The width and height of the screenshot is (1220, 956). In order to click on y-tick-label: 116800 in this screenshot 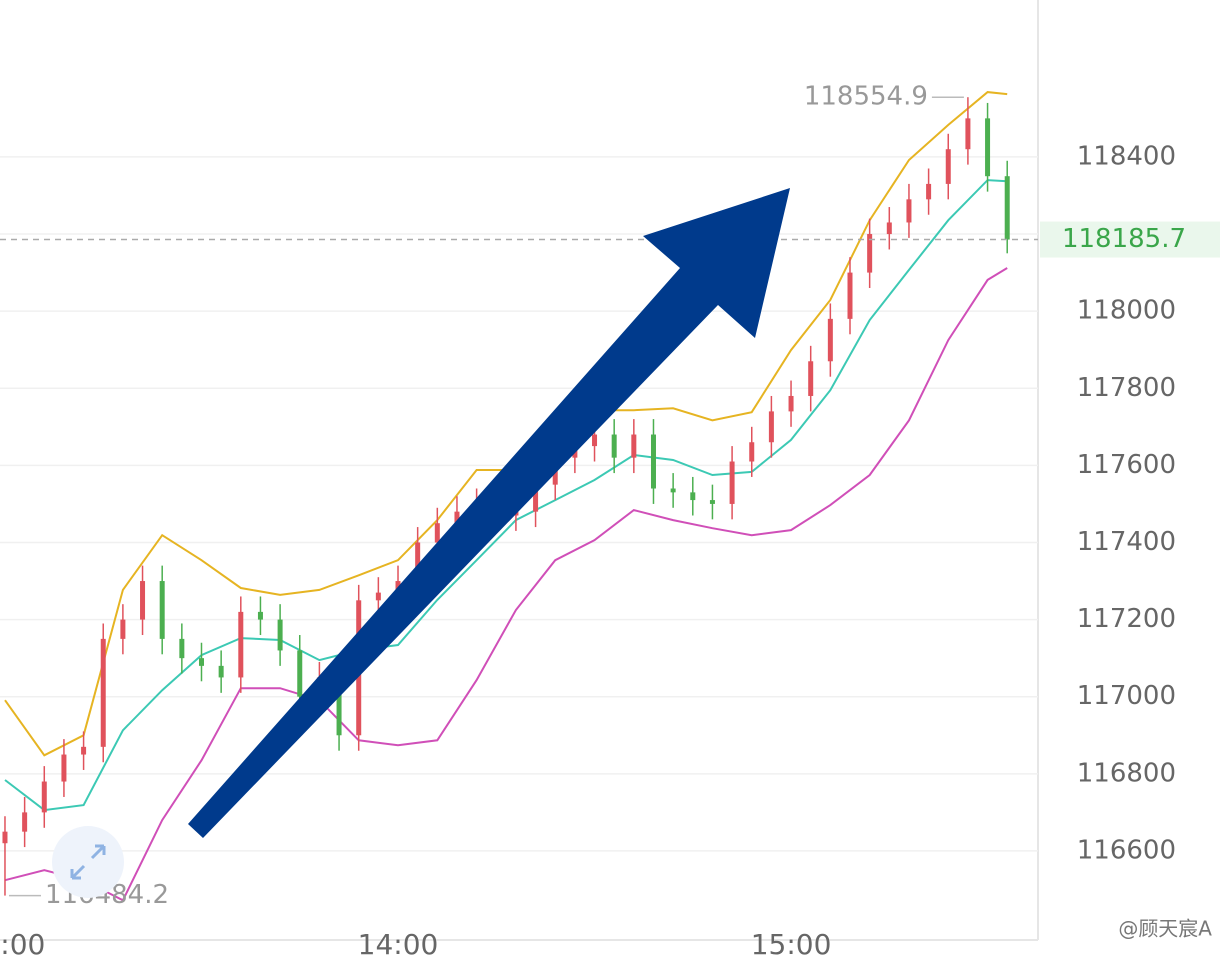, I will do `click(1126, 773)`.